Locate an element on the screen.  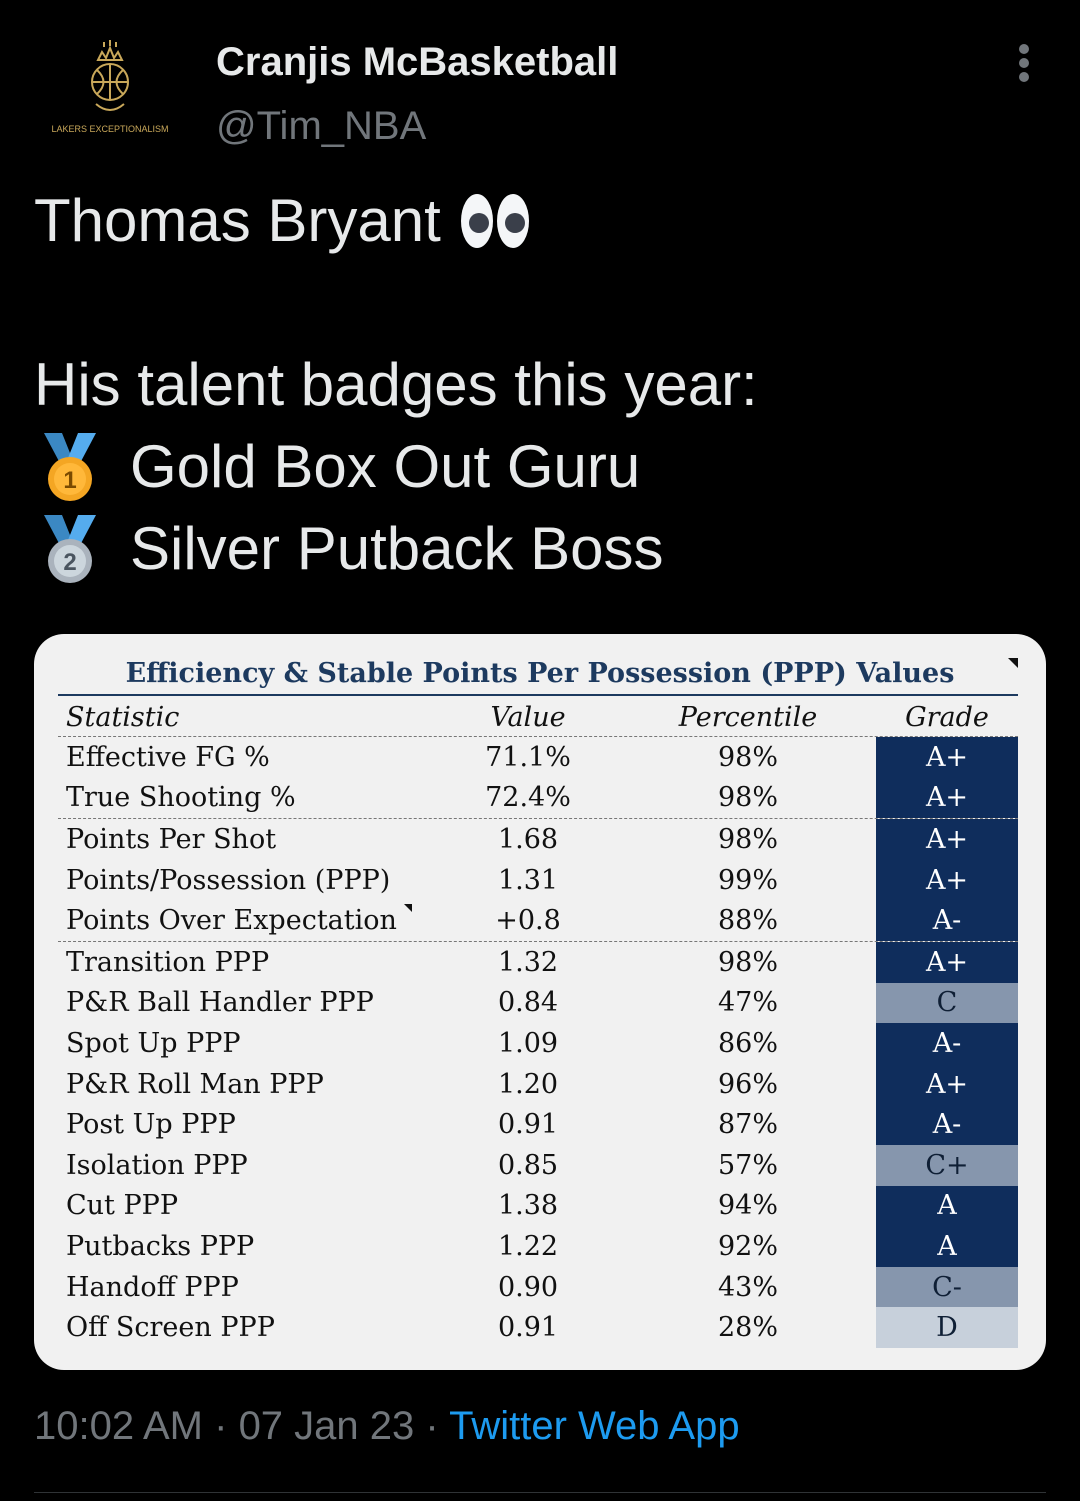
badge-gold-label: Gold Box Out Guru is located at coordinates (385, 466).